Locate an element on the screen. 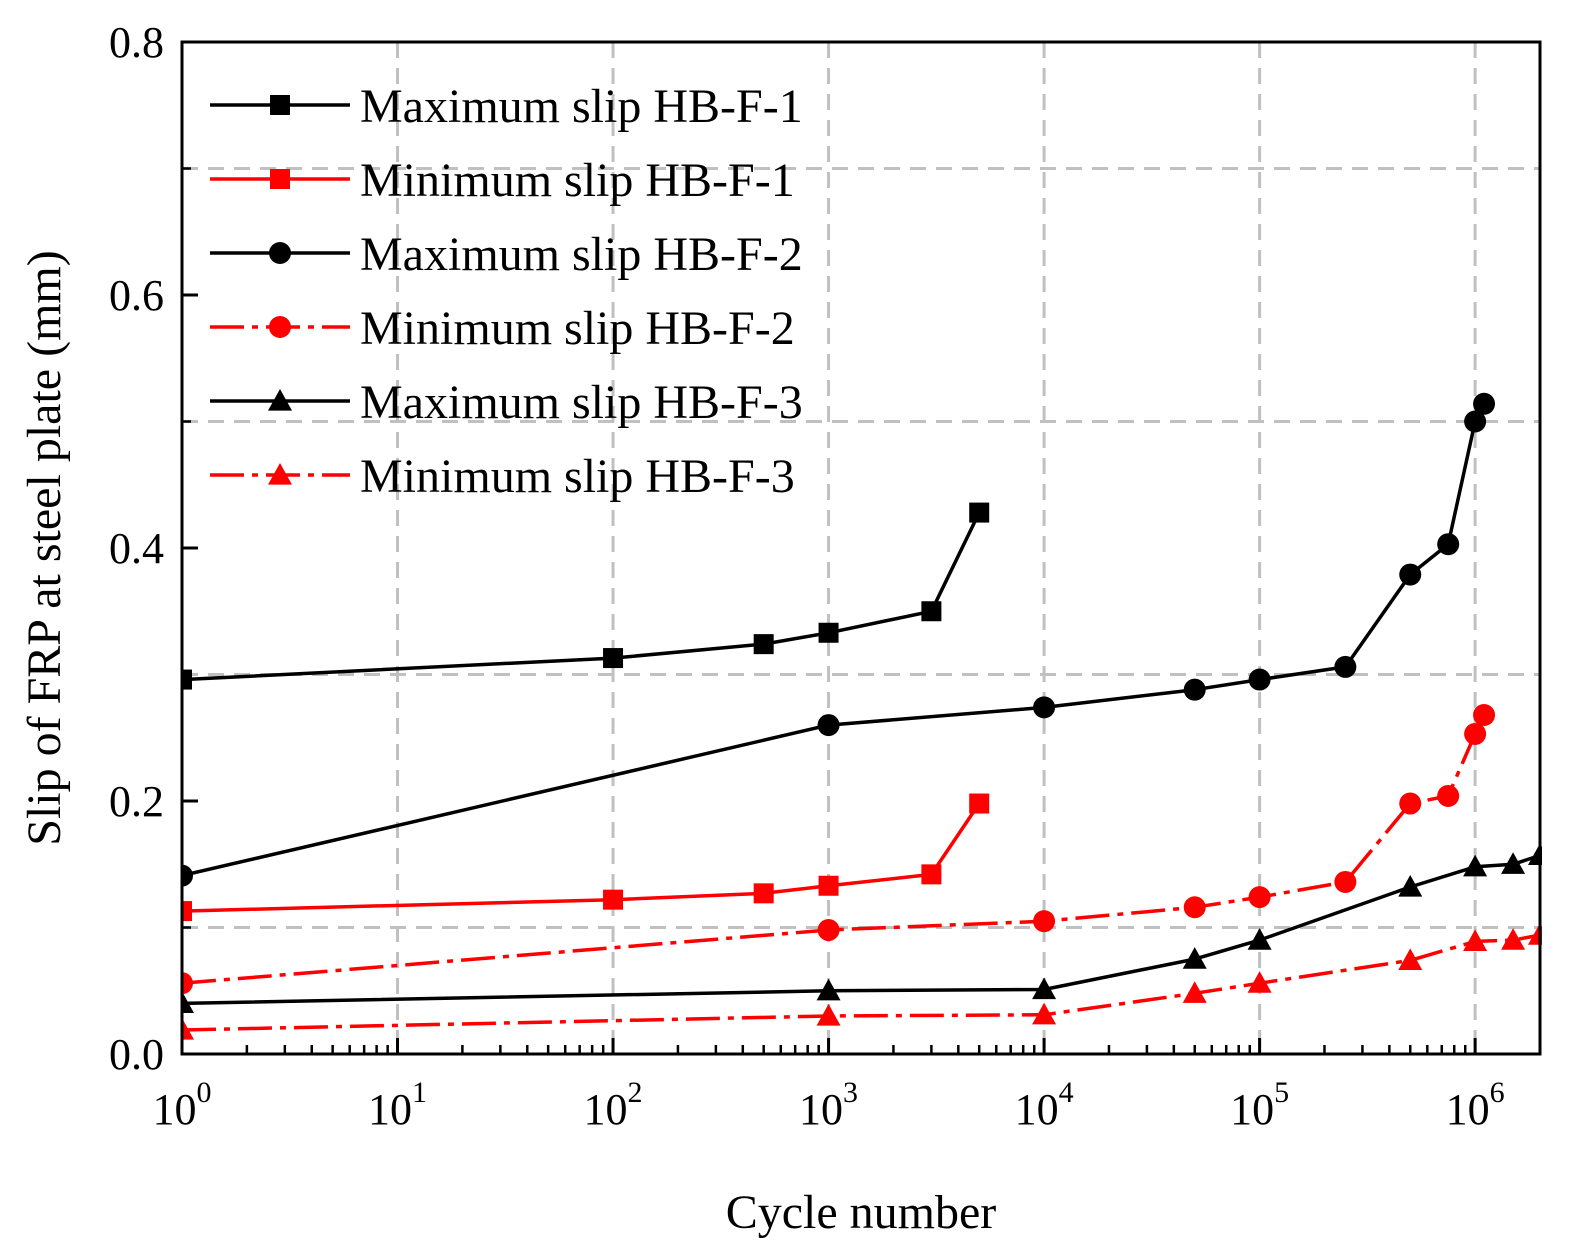 The width and height of the screenshot is (1576, 1257). legend-item: Maximum slip HB-F-2 is located at coordinates (506, 254).